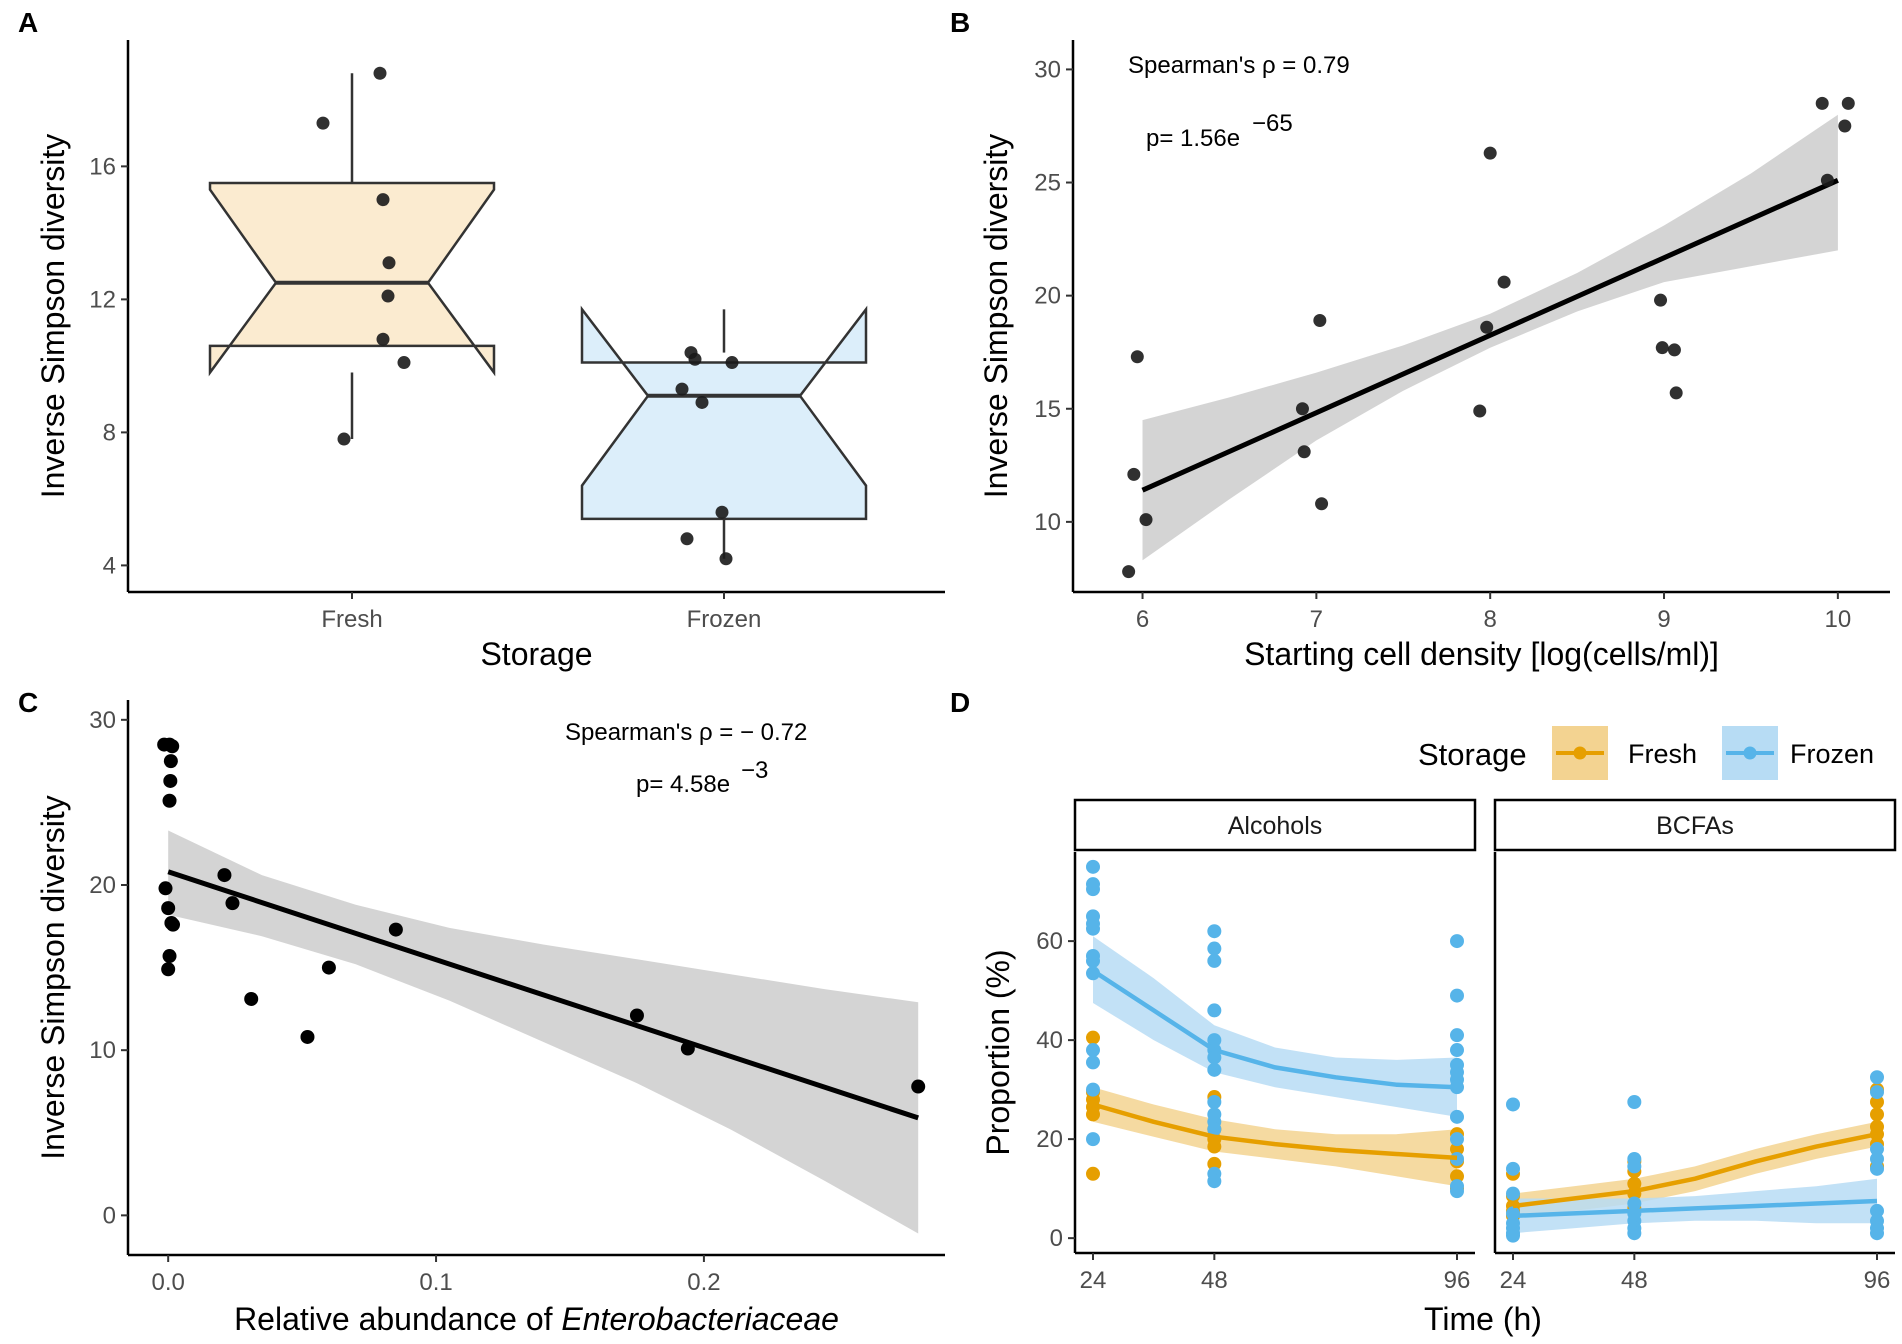 The width and height of the screenshot is (1902, 1344). What do you see at coordinates (109, 1215) in the screenshot?
I see `panel-c-y-tick-label: 0` at bounding box center [109, 1215].